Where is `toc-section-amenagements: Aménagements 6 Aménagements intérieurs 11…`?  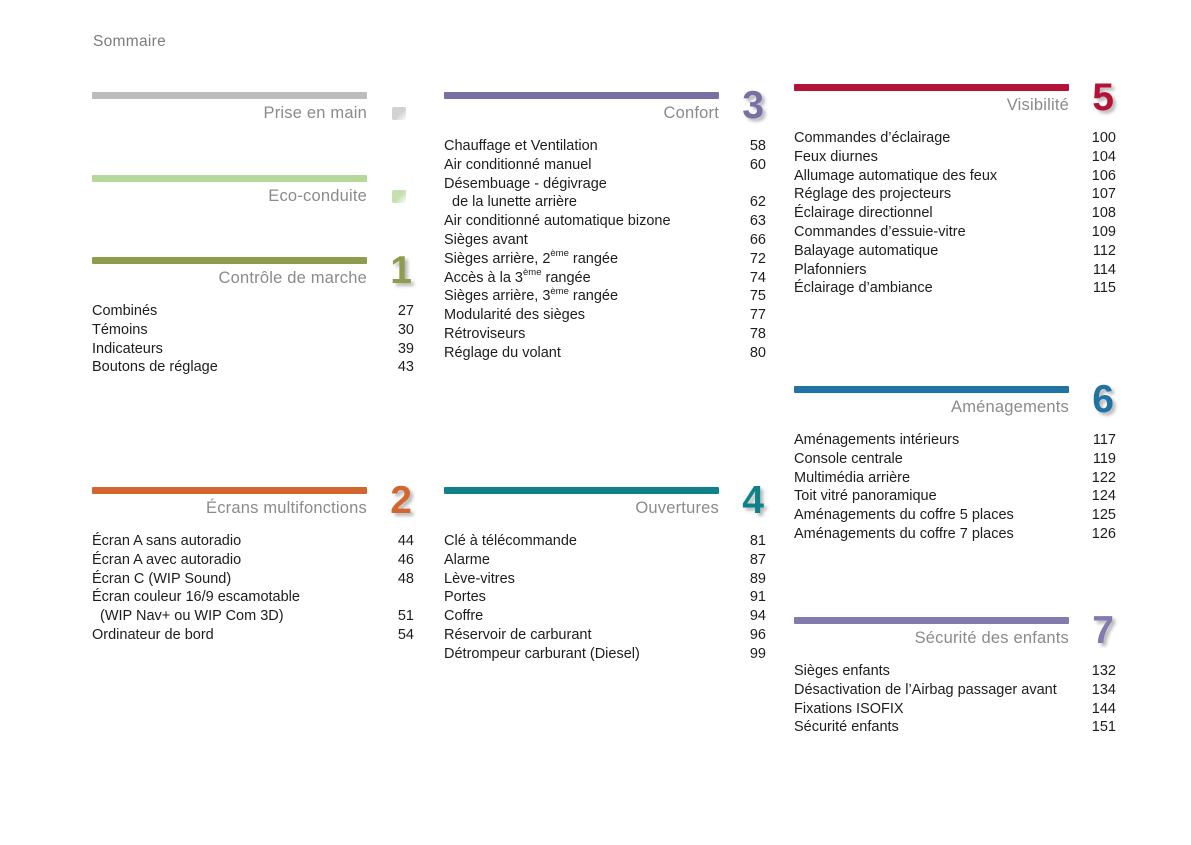 toc-section-amenagements: Aménagements 6 Aménagements intérieurs 11… is located at coordinates (955, 460).